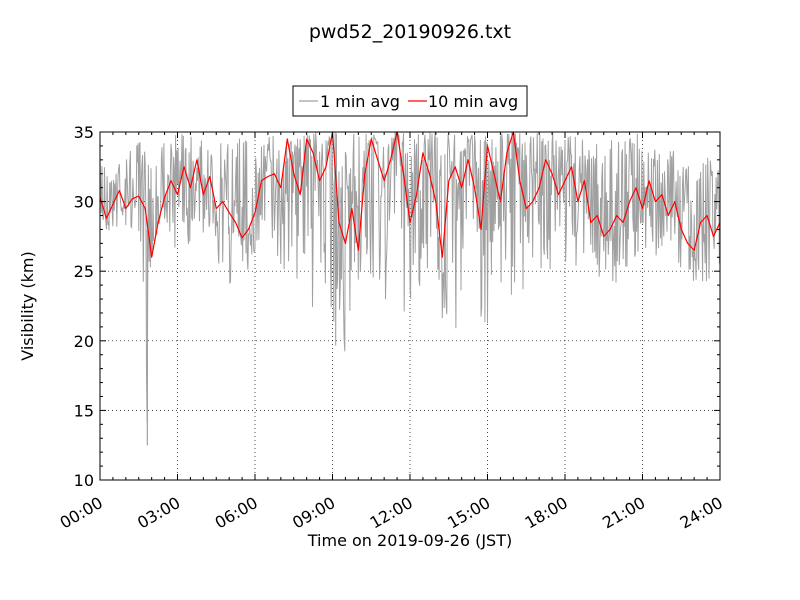 The image size is (800, 600). Describe the element at coordinates (546, 513) in the screenshot. I see `x-tick-label: 18:00` at that location.